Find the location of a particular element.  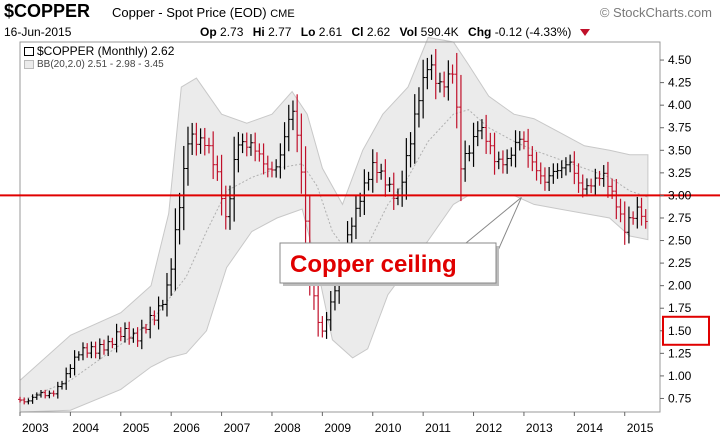

y-tick-label: 3.50 is located at coordinates (680, 150).